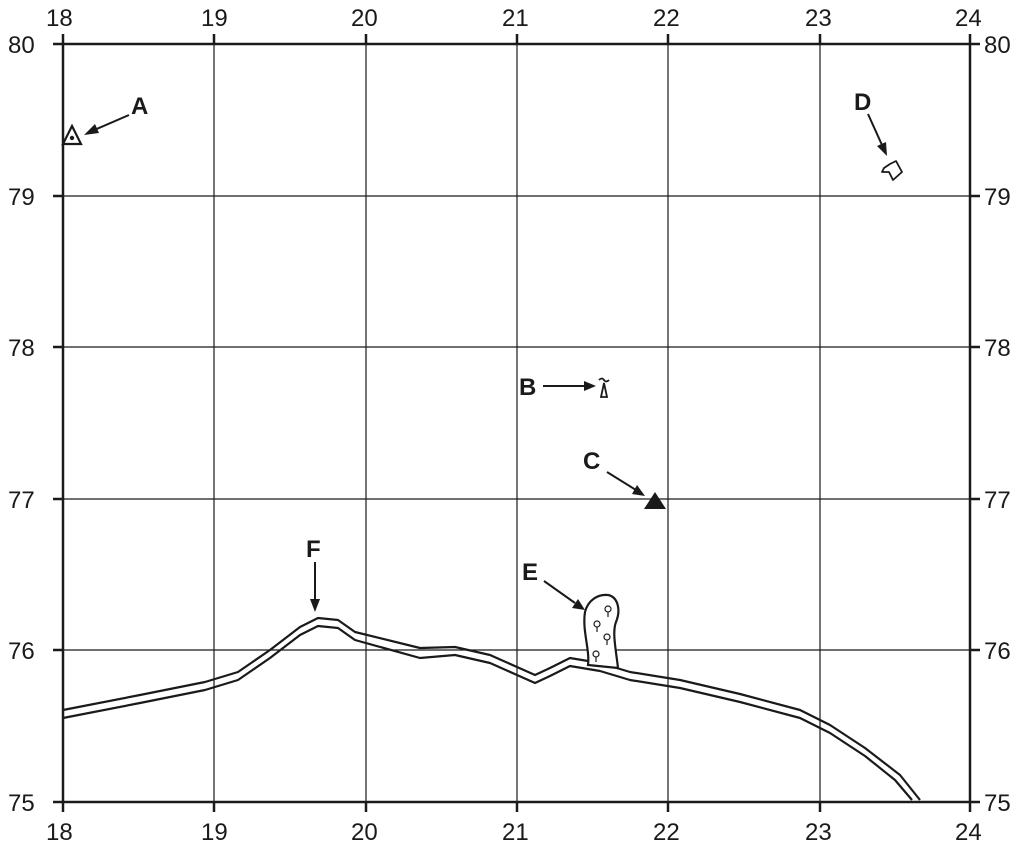 The image size is (1020, 848). Describe the element at coordinates (997, 45) in the screenshot. I see `y-tick-right-80: 80` at that location.